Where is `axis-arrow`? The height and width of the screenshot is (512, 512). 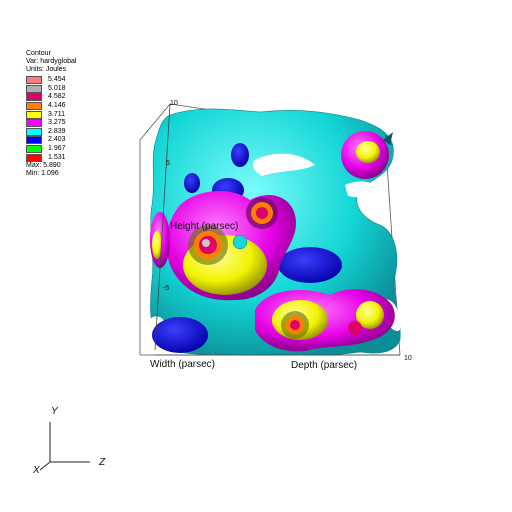 axis-arrow is located at coordinates (388, 138).